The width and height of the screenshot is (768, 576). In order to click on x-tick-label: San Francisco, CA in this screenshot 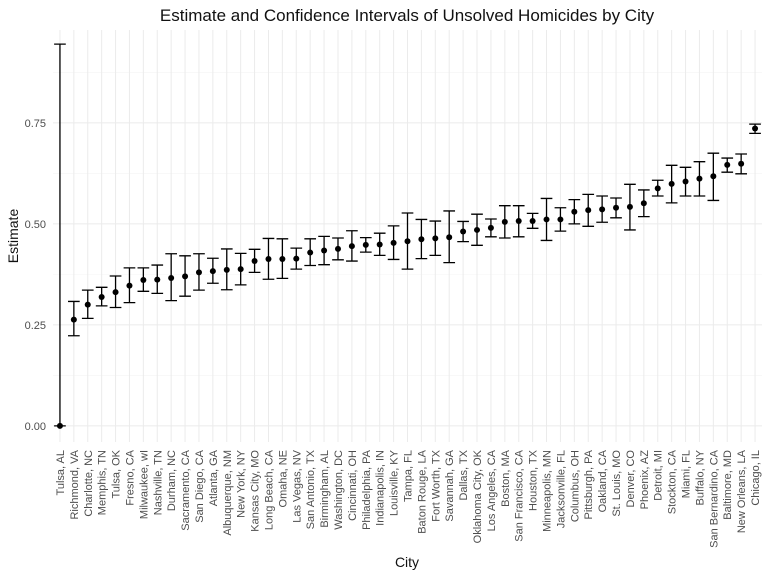, I will do `click(520, 495)`.